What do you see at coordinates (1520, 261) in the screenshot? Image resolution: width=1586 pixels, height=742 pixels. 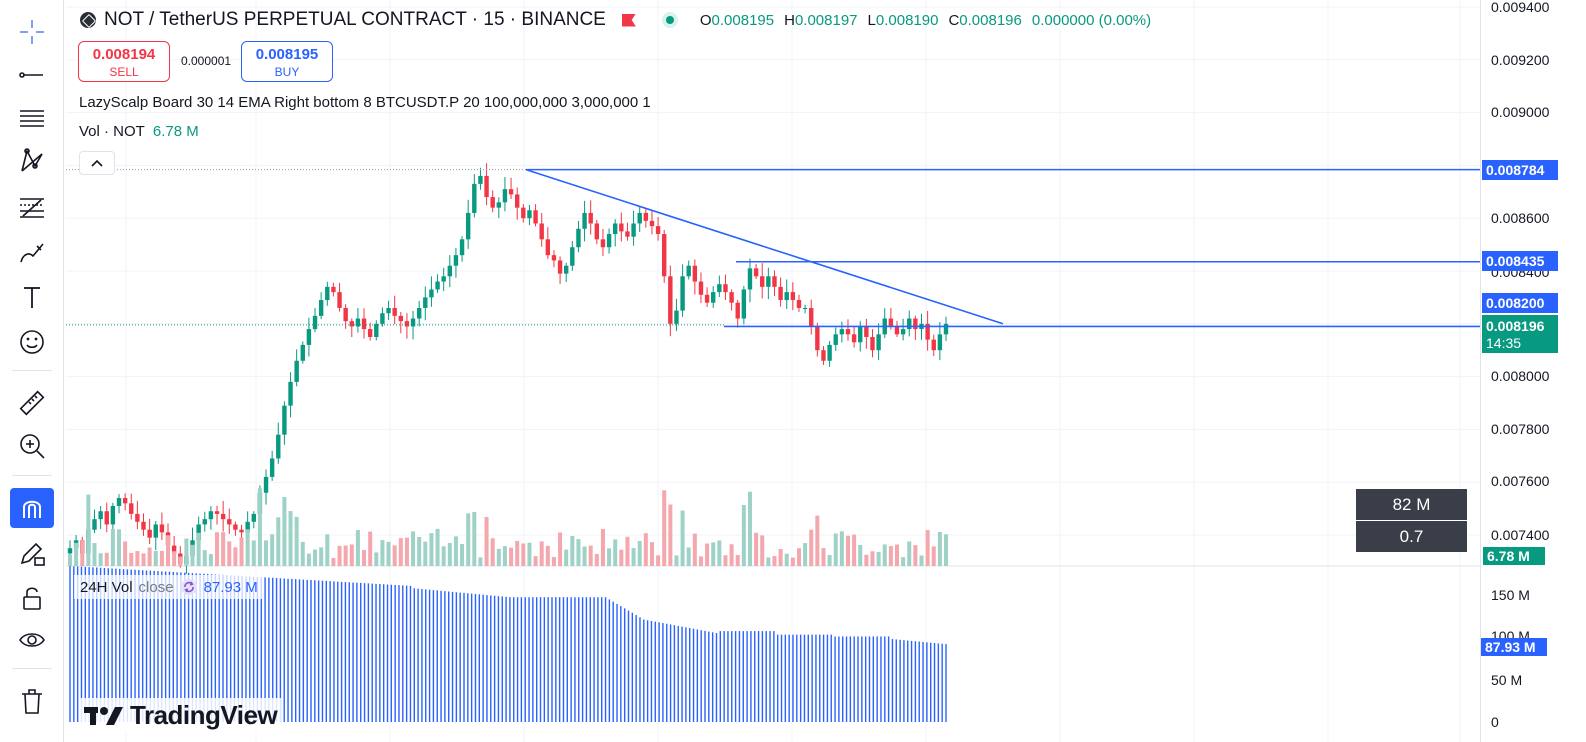 I see `line-price-tag-mid: 0.008435` at bounding box center [1520, 261].